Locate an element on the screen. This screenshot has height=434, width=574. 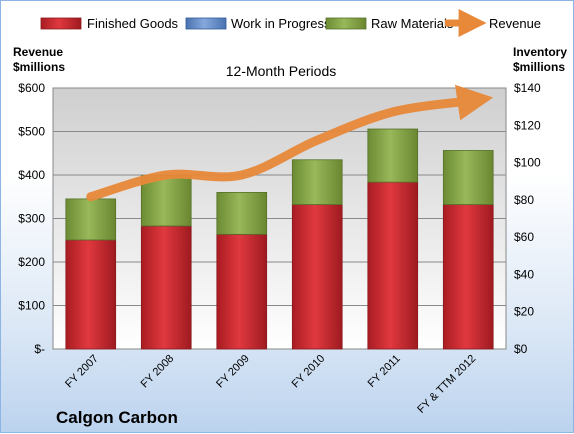
right-axis-title-line1: Inventory is located at coordinates (540, 52).